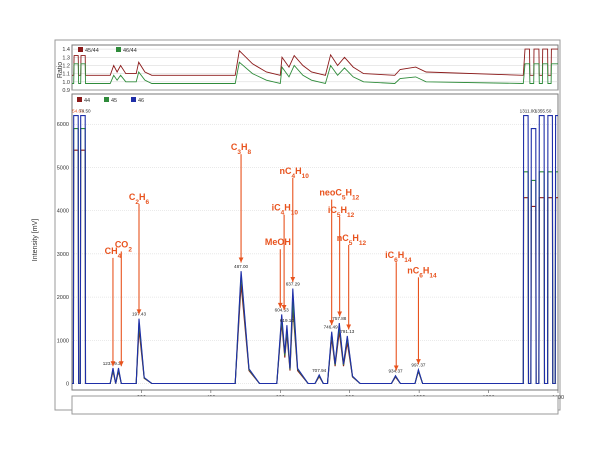  I want to click on intensity-y-tick-label: 5000, so click(63, 168).